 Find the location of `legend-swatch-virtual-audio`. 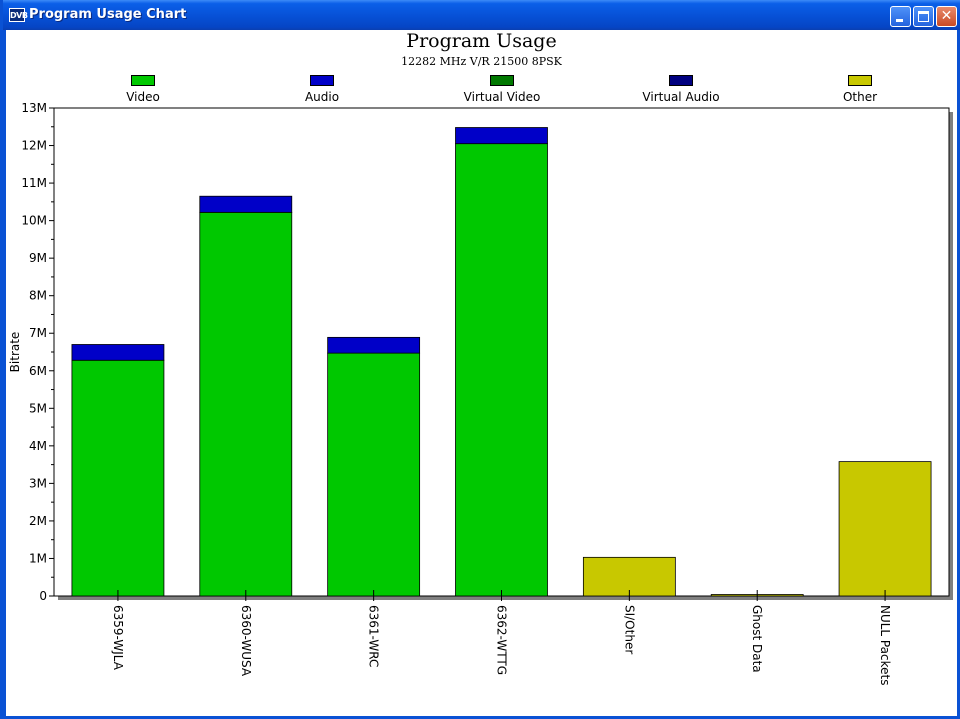

legend-swatch-virtual-audio is located at coordinates (681, 80).